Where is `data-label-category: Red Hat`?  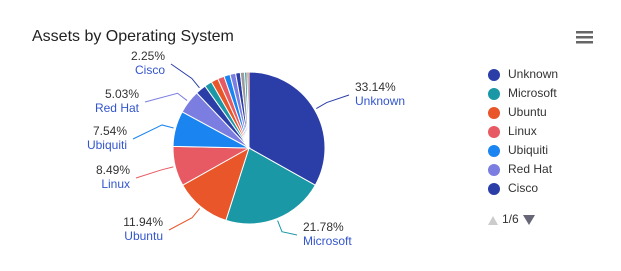 data-label-category: Red Hat is located at coordinates (117, 108).